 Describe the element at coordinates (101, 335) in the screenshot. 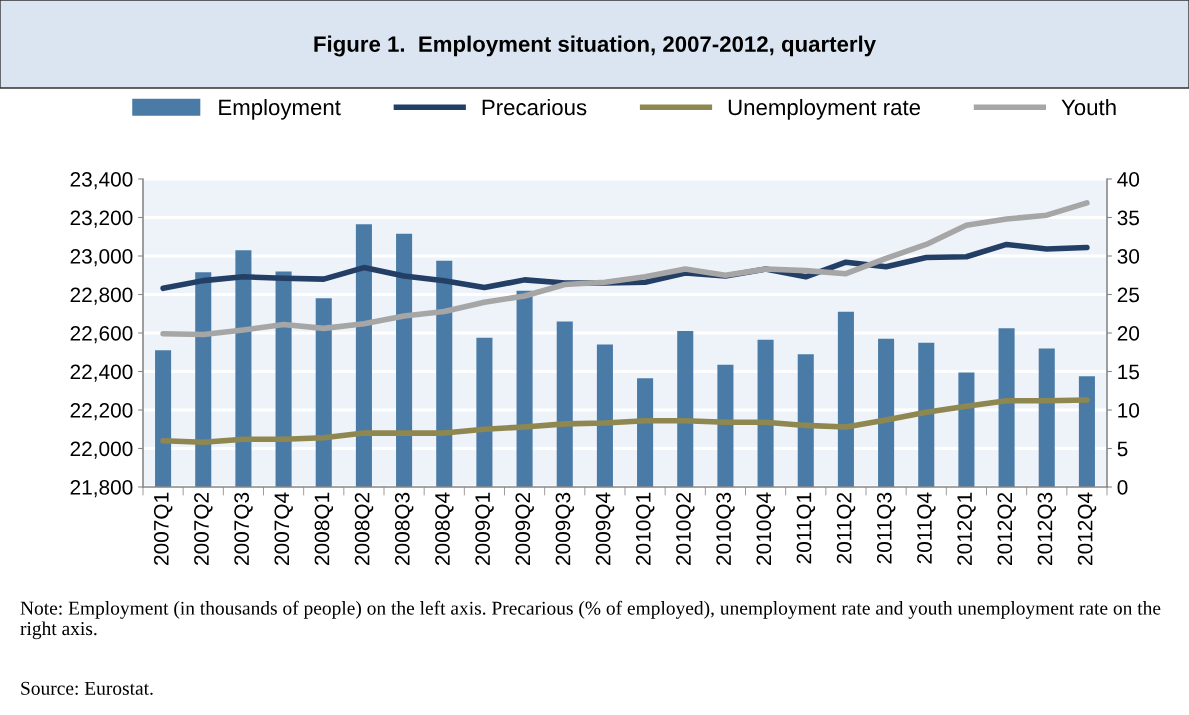

I see `y-tick-label: 22,600` at that location.